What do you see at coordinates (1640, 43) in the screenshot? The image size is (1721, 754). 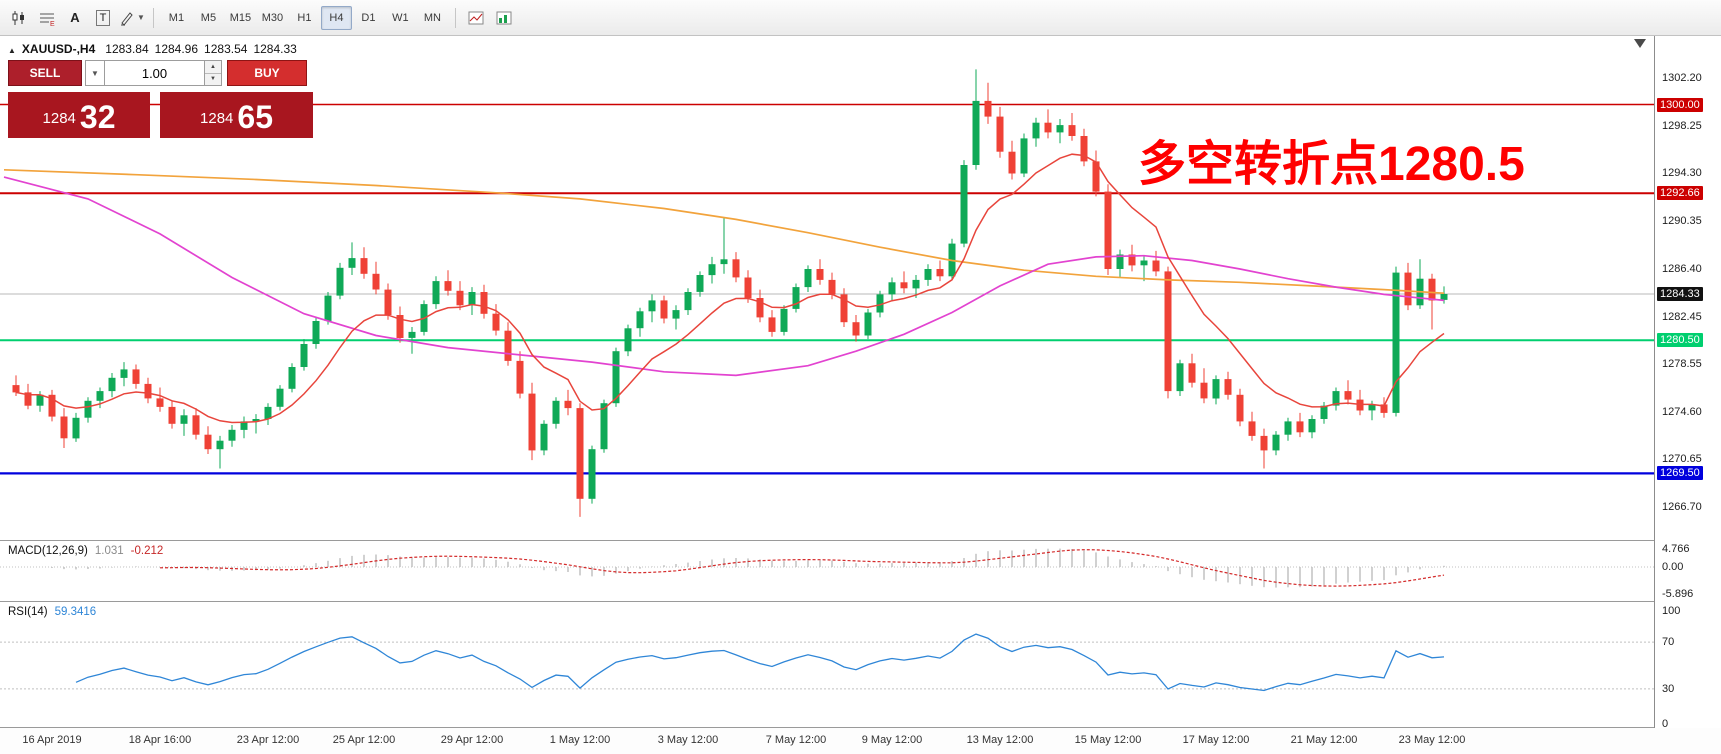 I see `chart-shift-marker` at bounding box center [1640, 43].